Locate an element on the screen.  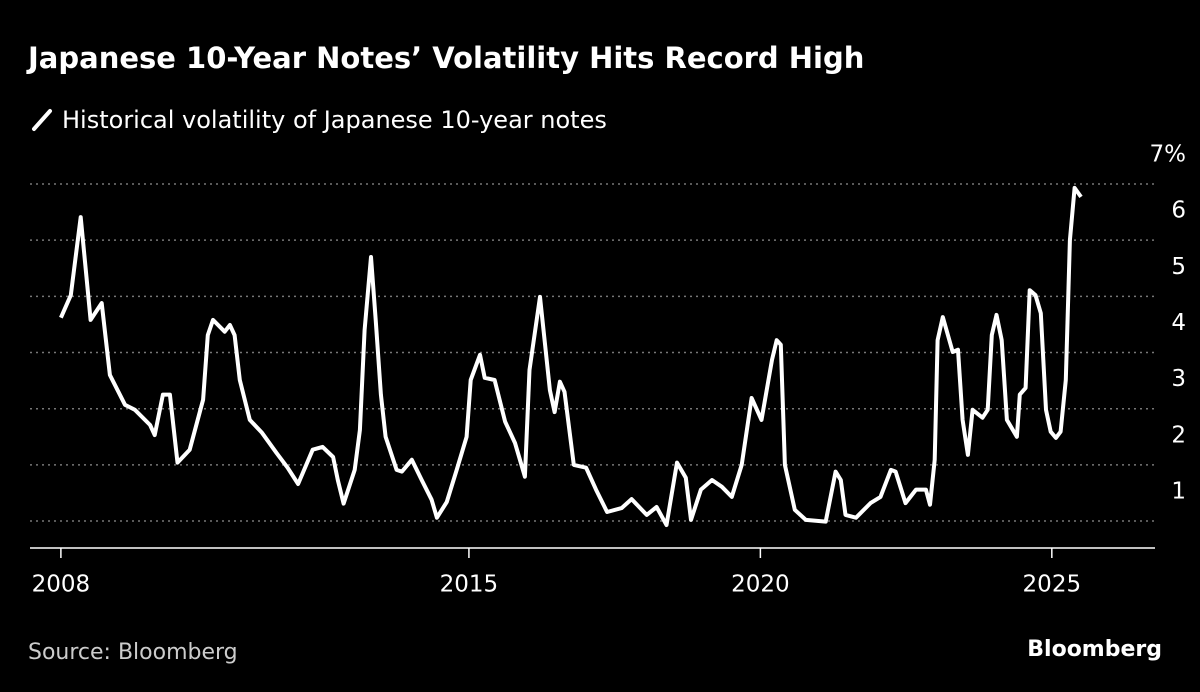
y-tick-label: 2 is located at coordinates (1178, 435).